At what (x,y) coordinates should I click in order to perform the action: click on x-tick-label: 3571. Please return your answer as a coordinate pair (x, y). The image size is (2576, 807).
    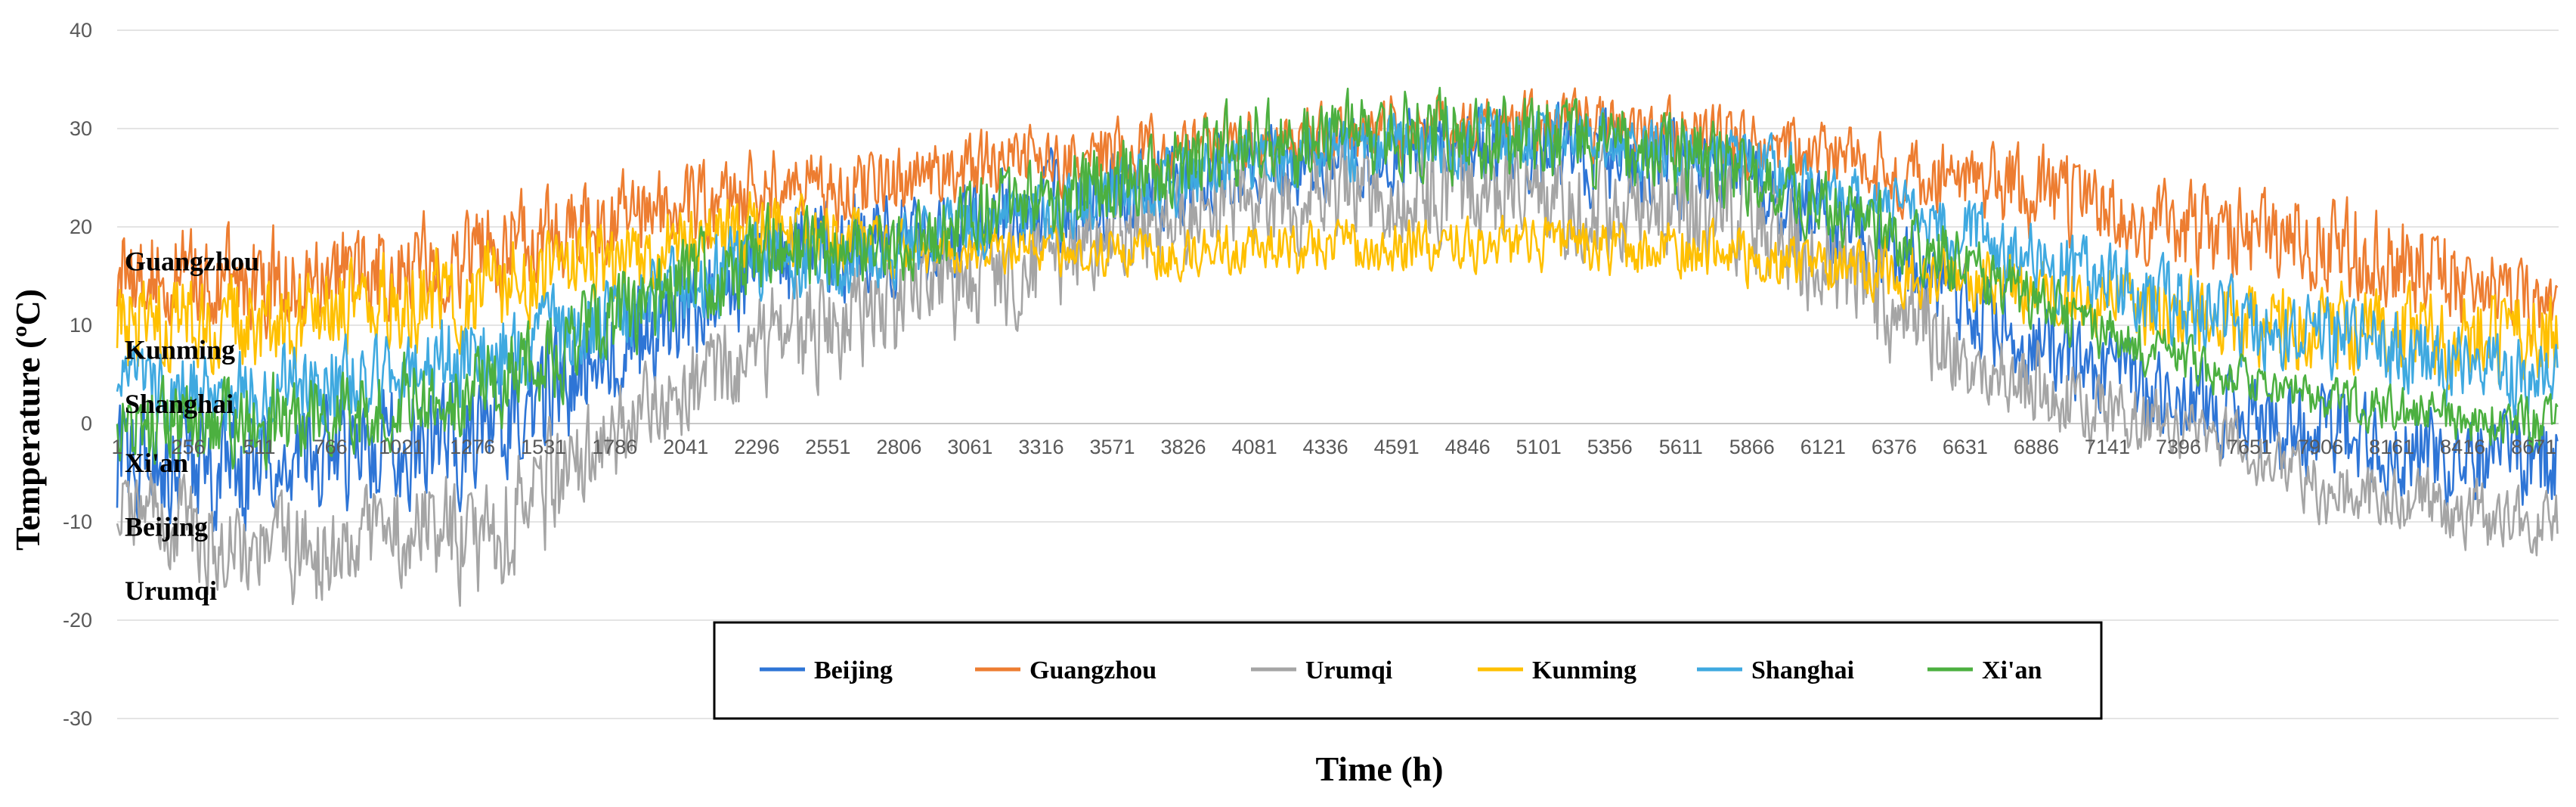
    Looking at the image, I should click on (1112, 447).